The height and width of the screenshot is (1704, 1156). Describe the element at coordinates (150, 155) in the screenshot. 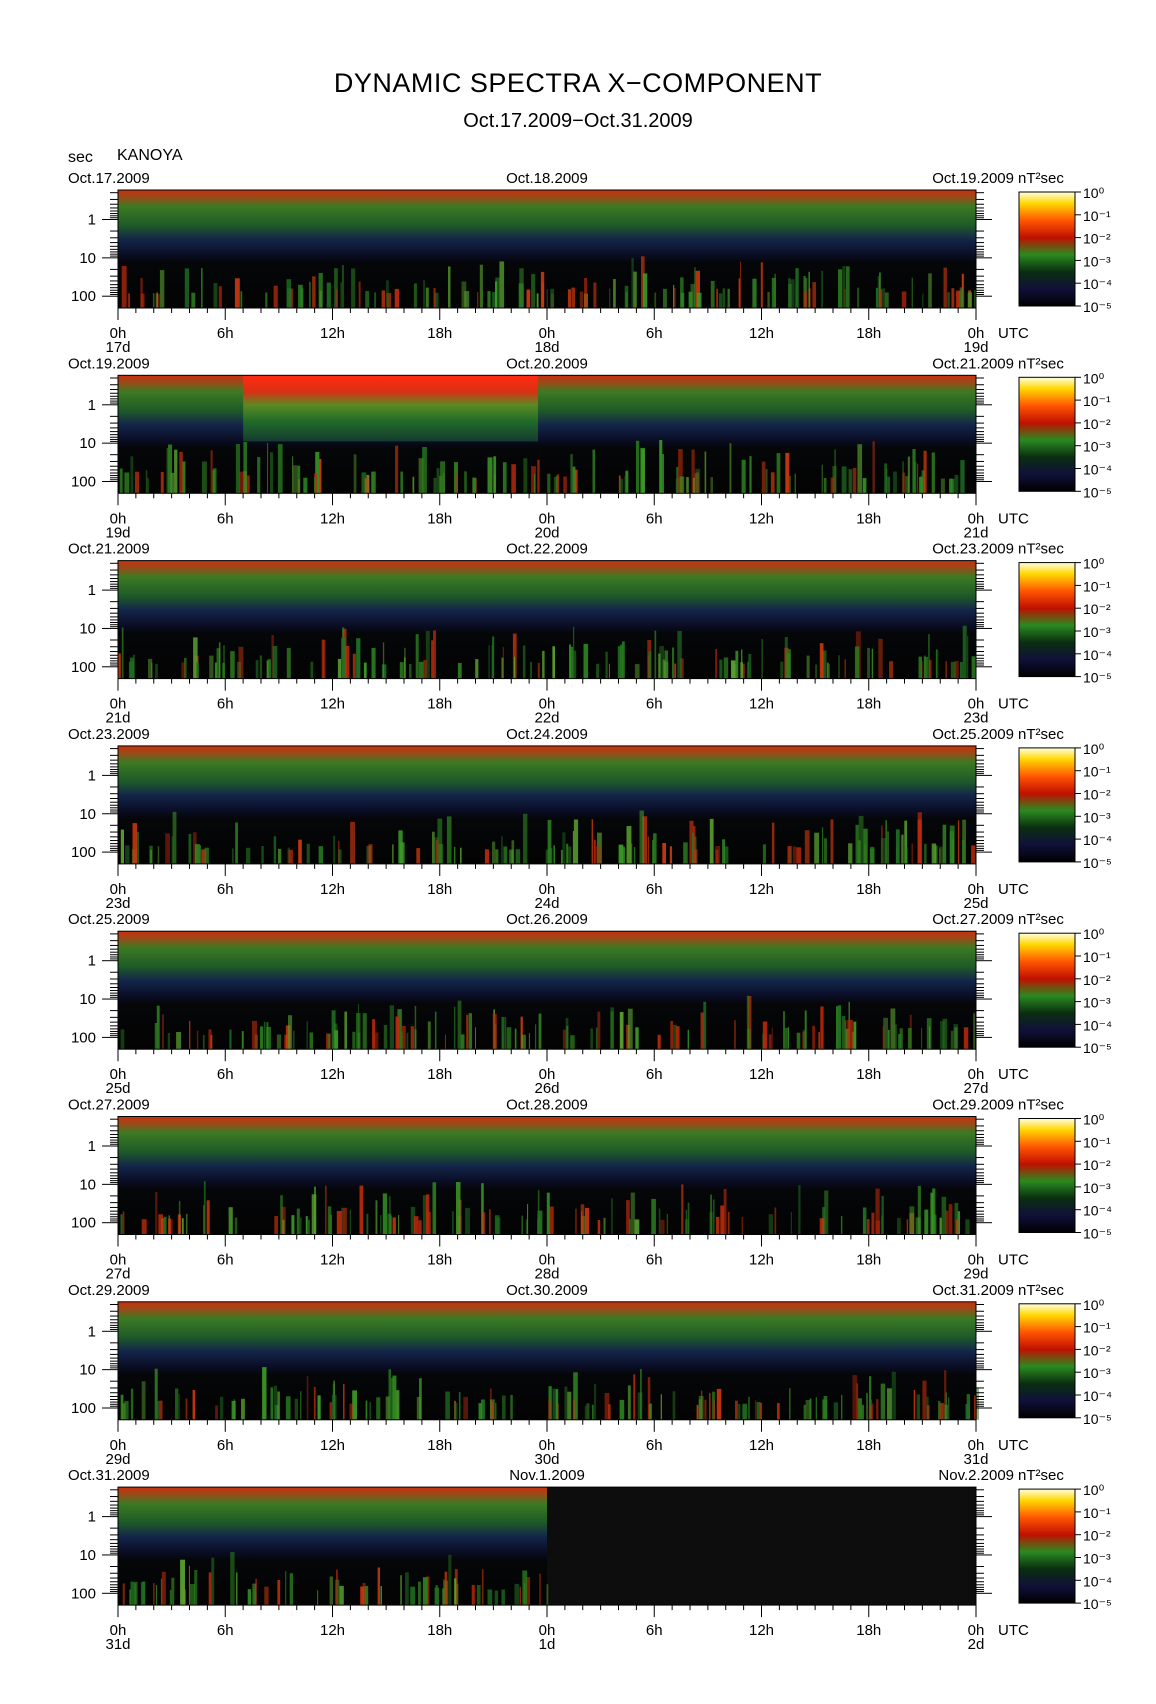

I see `station-name: KANOYA` at that location.